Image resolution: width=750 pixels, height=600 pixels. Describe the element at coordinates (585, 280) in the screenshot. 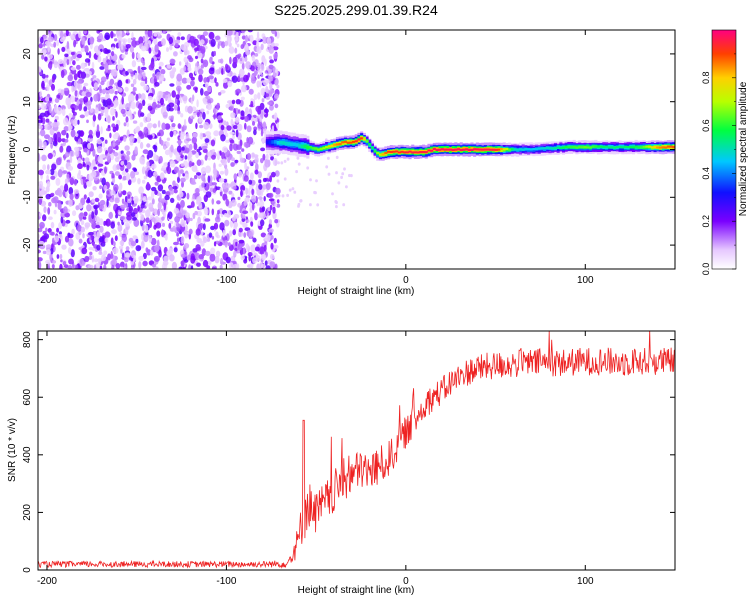

I see `heatmap-x-tick-label: 100` at that location.